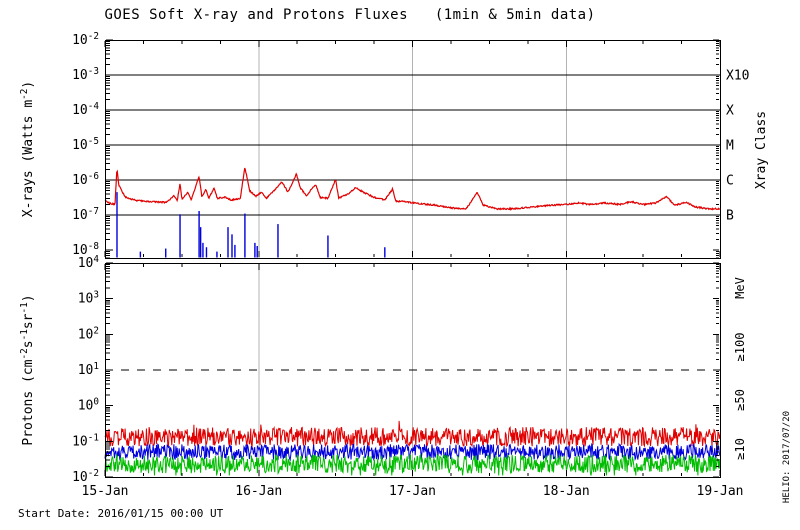  Describe the element at coordinates (89, 262) in the screenshot. I see `proton-ytick-label: 10⁴` at that location.